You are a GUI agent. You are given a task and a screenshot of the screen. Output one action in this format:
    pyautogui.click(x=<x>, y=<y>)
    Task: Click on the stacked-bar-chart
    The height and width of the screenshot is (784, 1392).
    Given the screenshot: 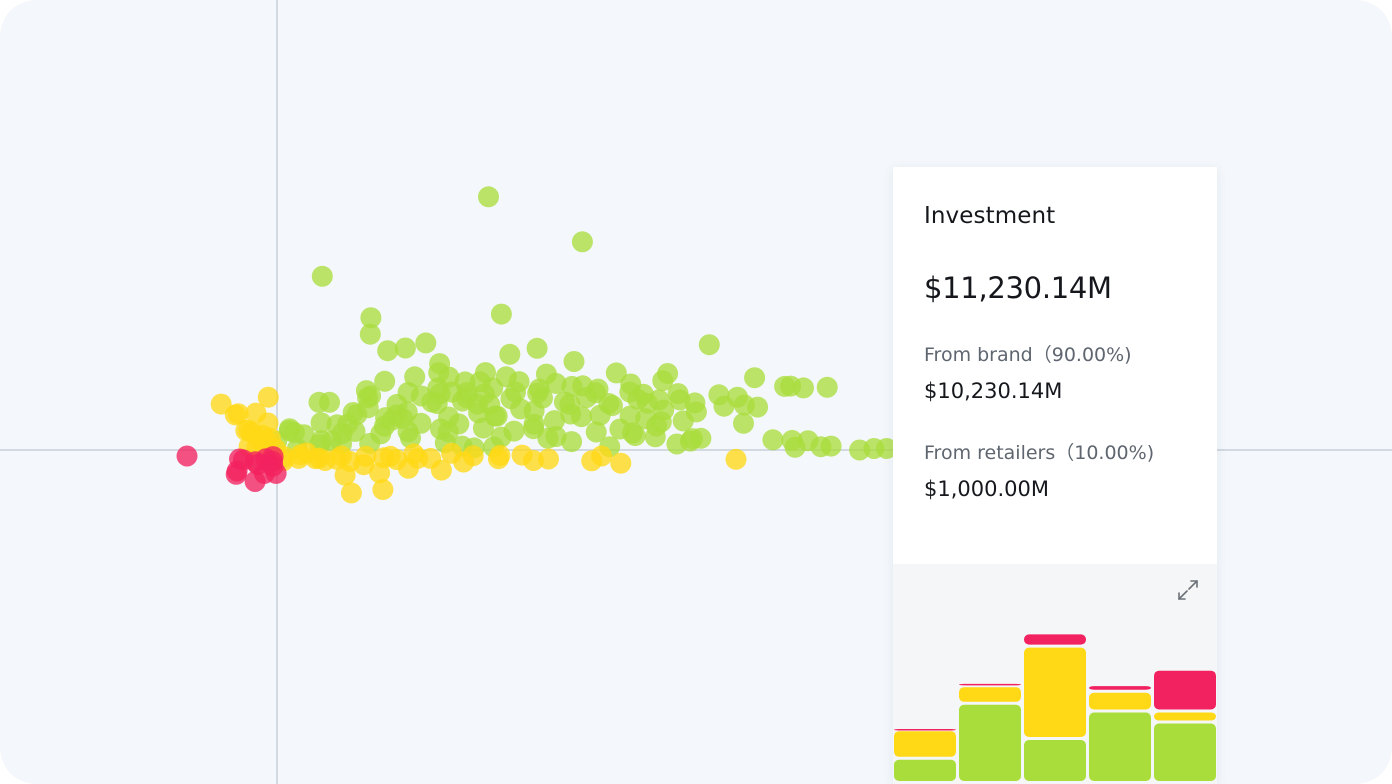 What is the action you would take?
    pyautogui.click(x=1055, y=674)
    